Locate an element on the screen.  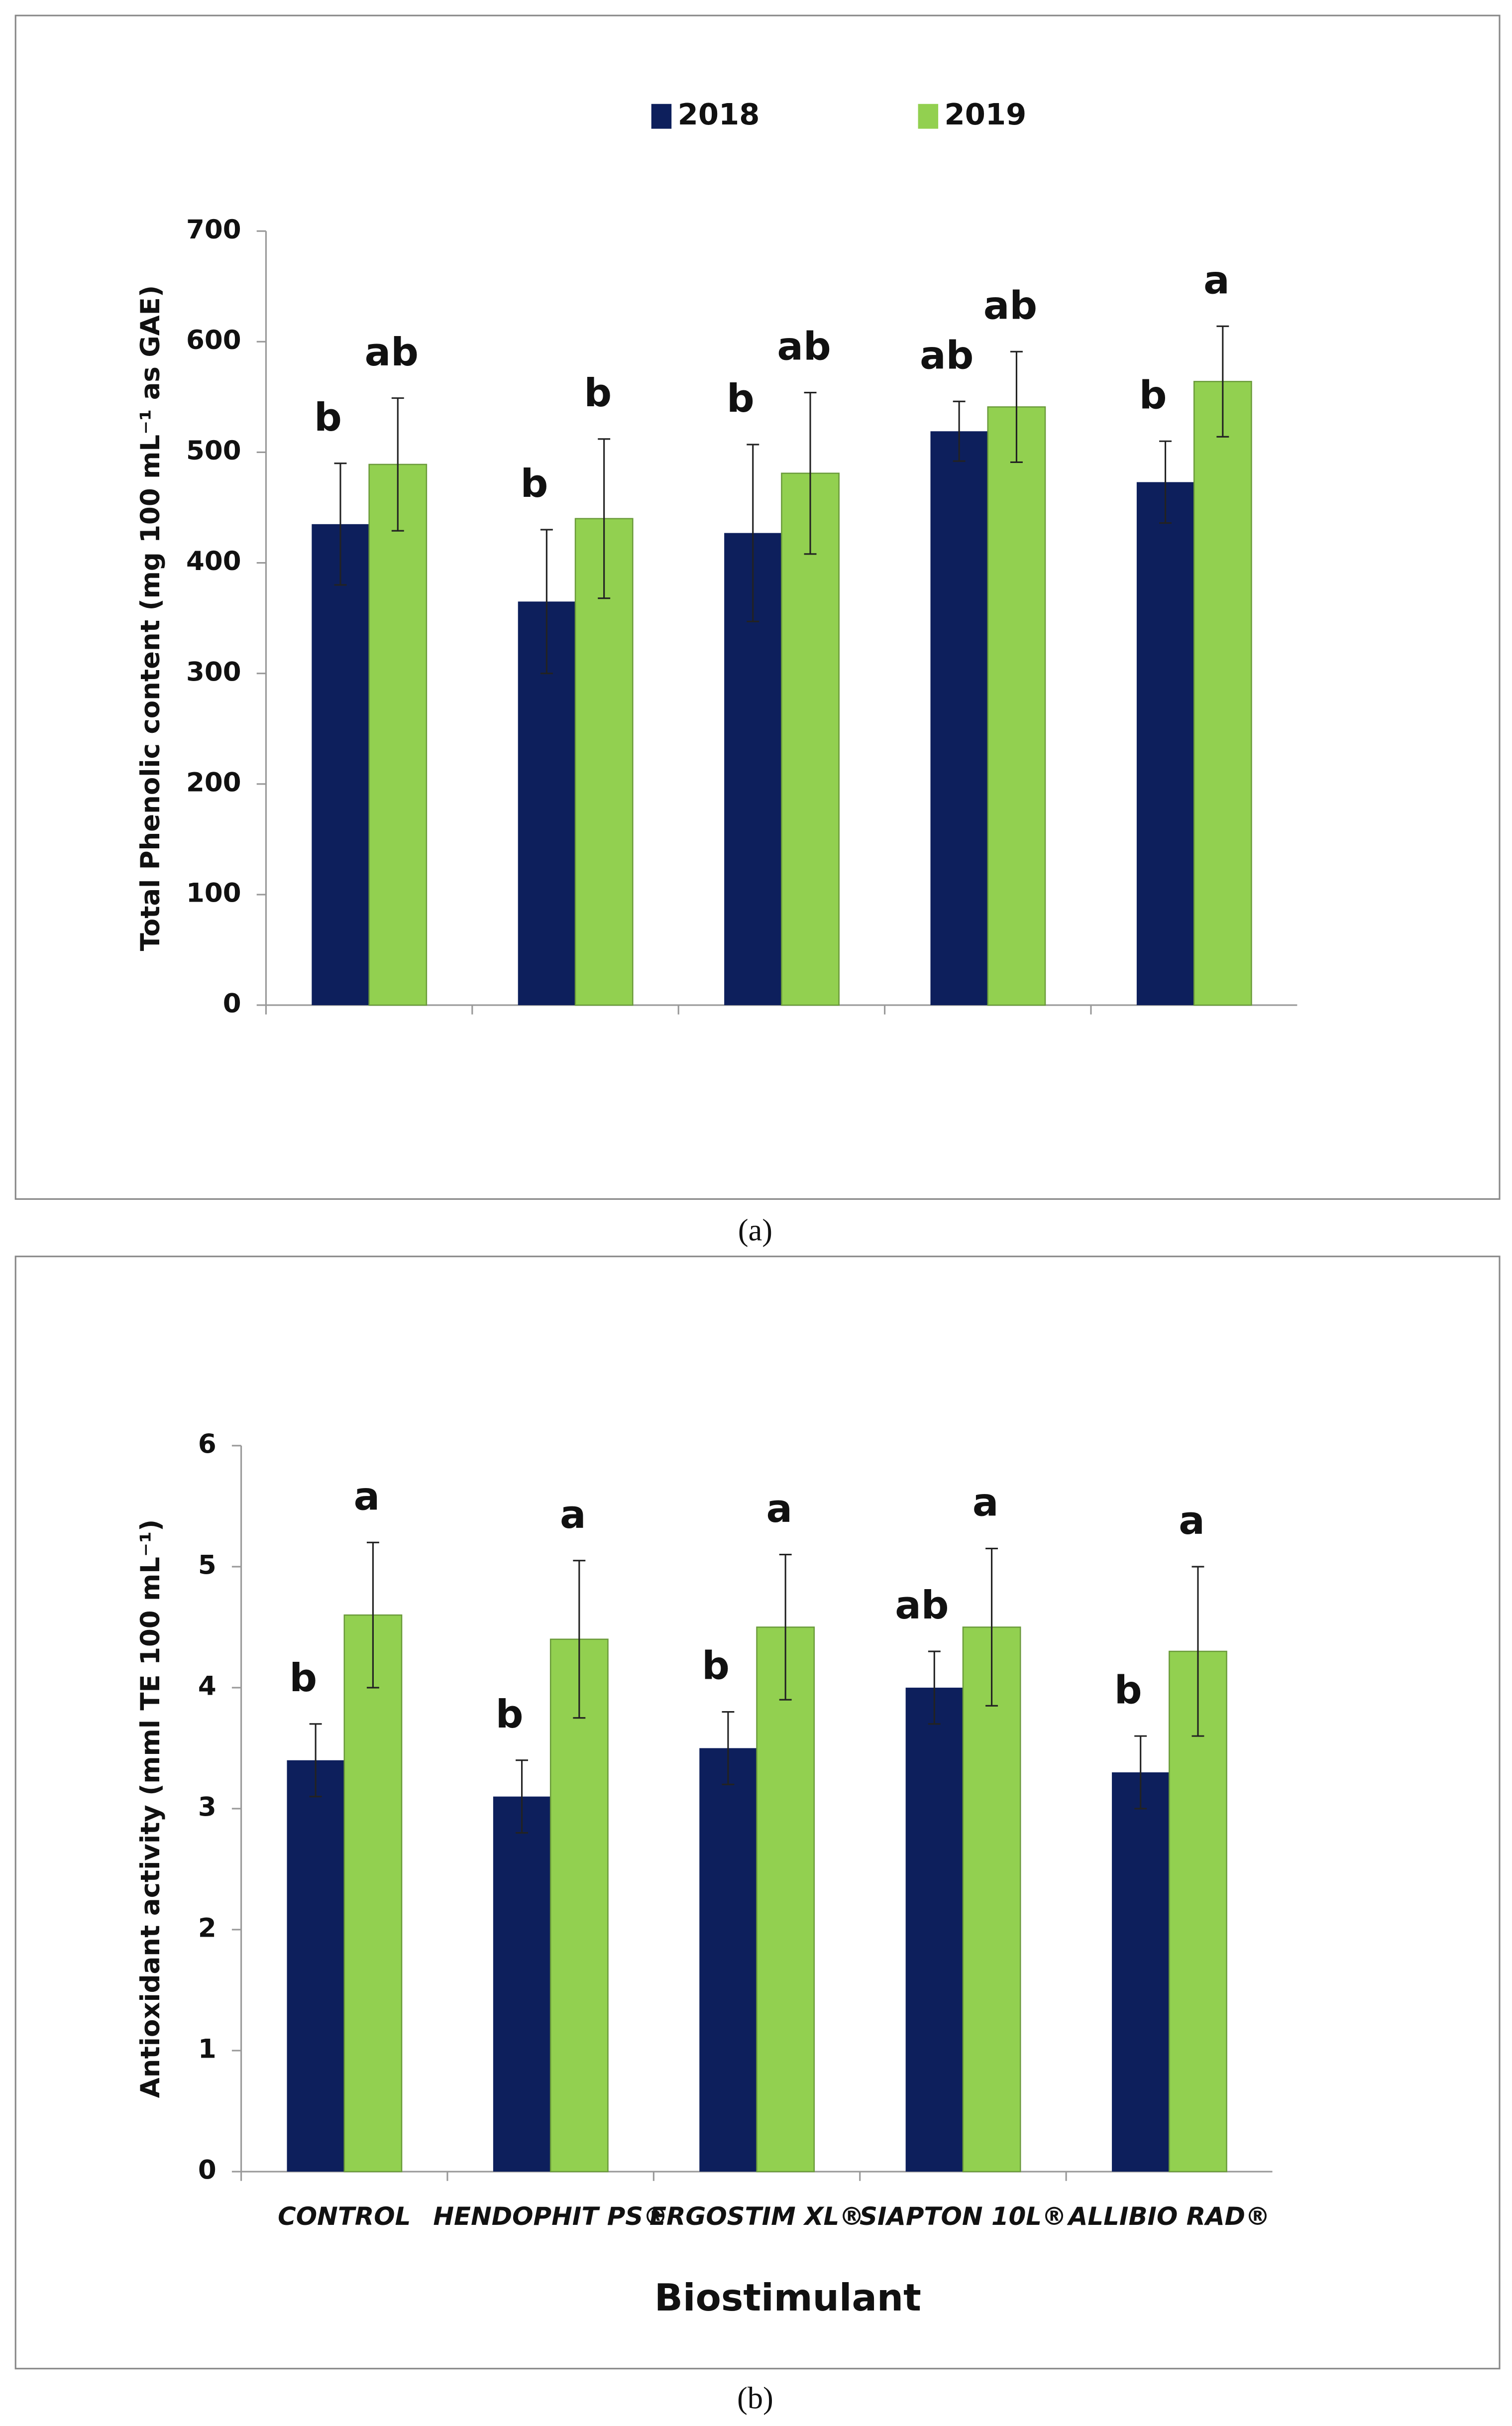
legend-label: 2019 is located at coordinates (986, 114).